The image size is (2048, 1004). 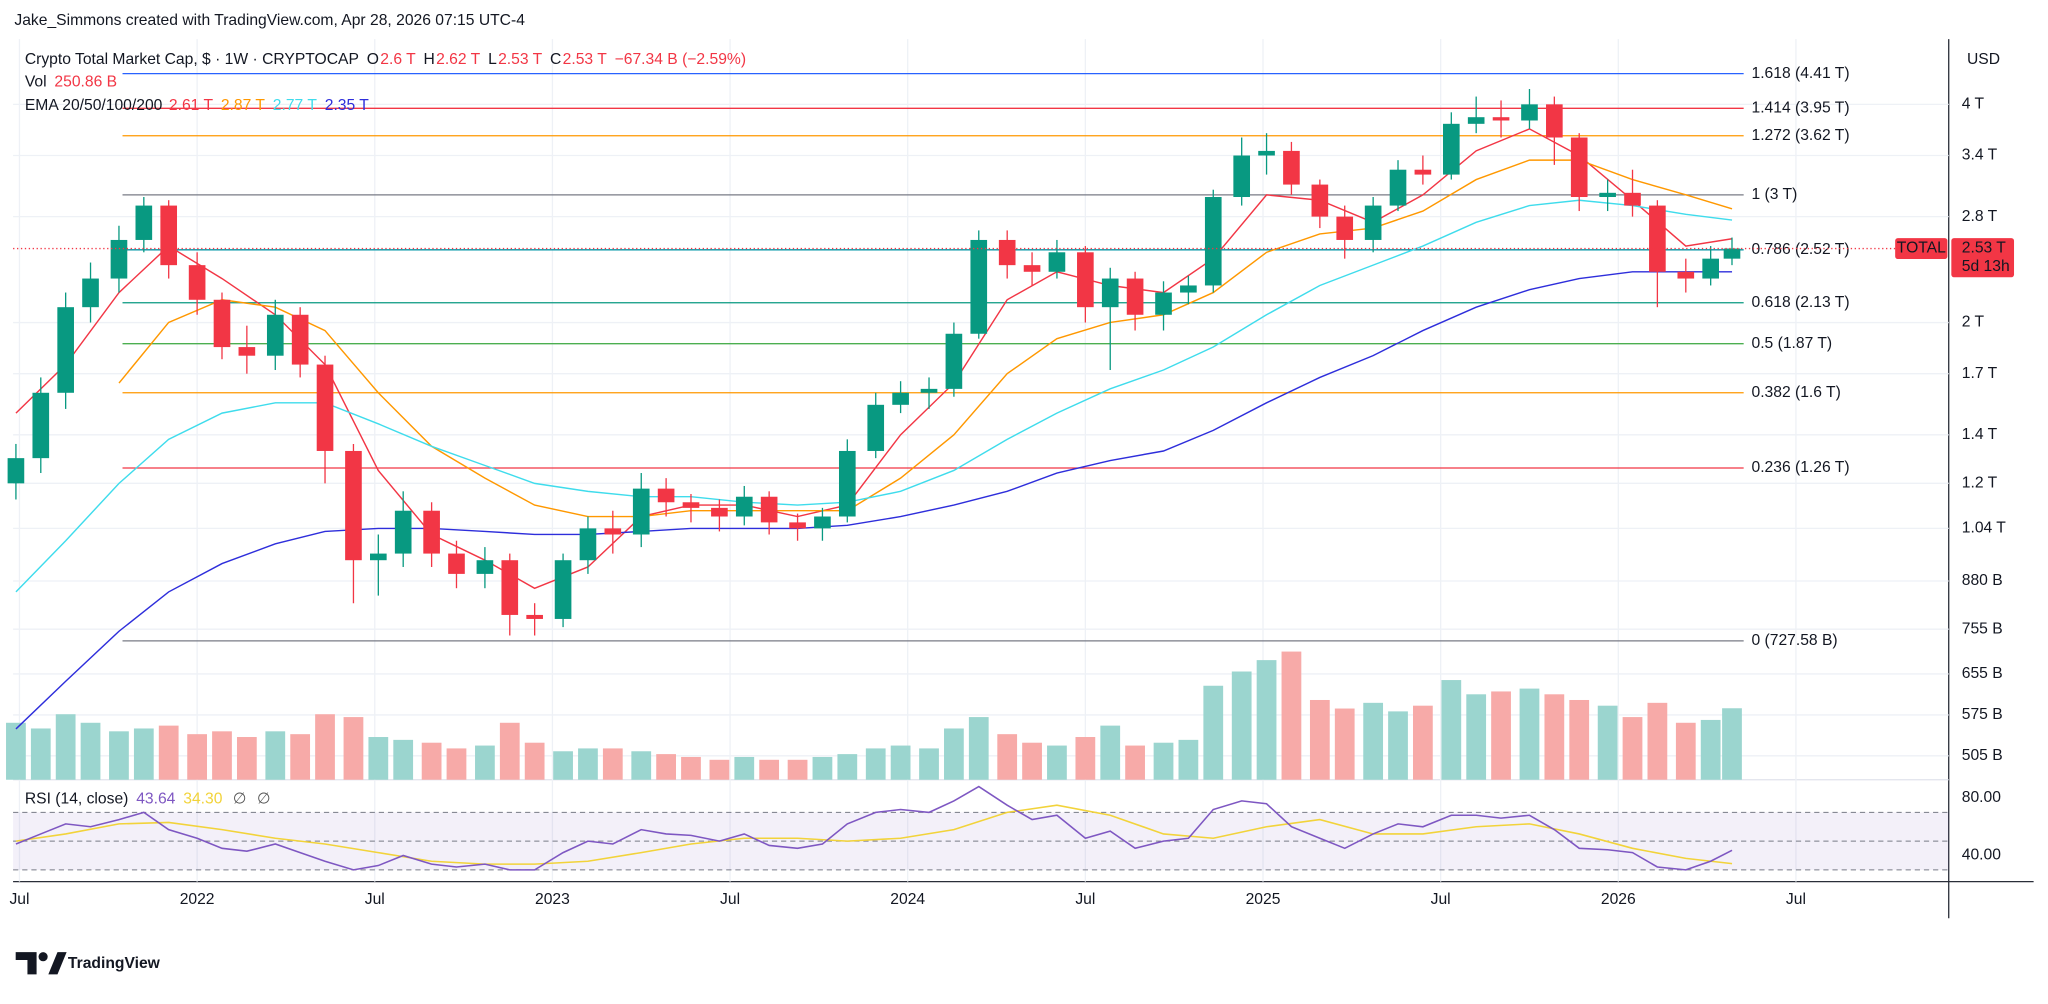 I want to click on quote-label: C, so click(x=555, y=59).